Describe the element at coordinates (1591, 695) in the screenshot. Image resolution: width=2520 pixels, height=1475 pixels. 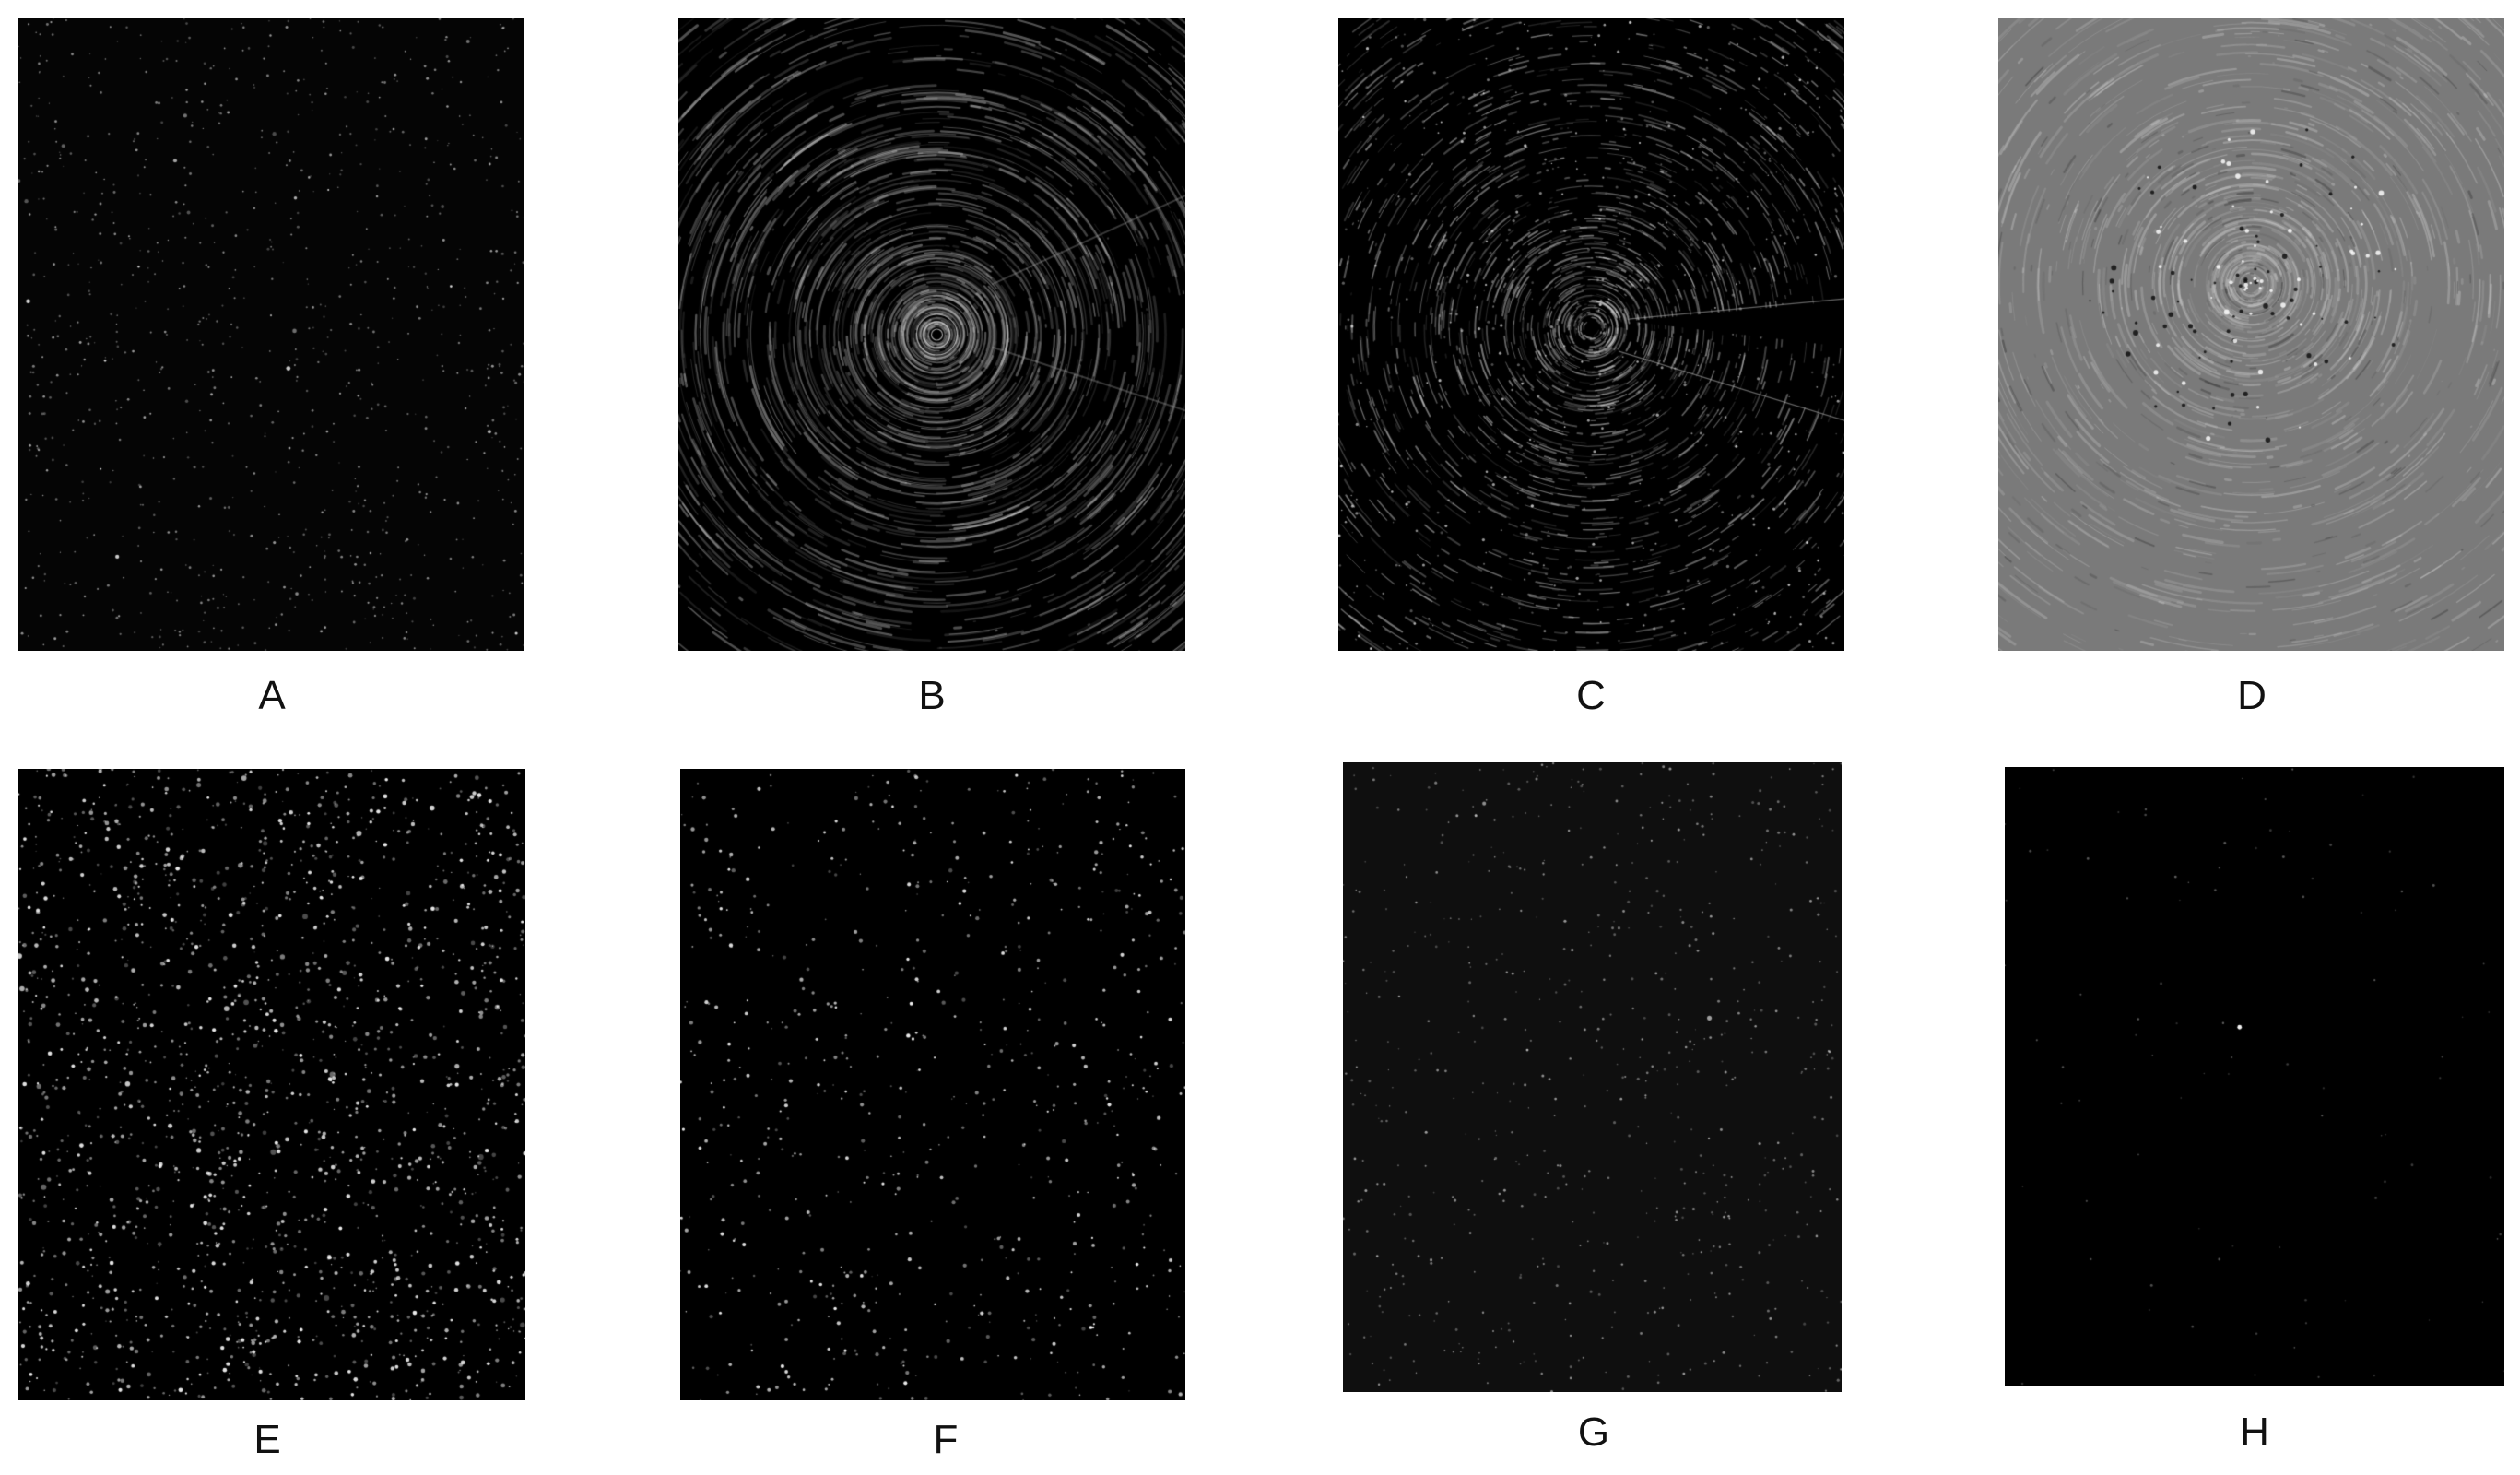
I see `panel-label-c: C` at that location.